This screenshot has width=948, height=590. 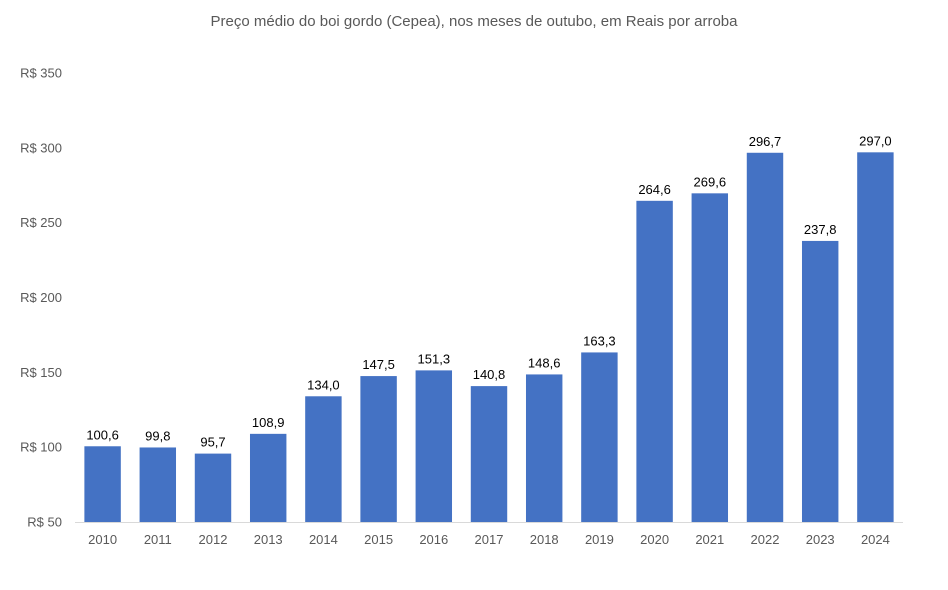 What do you see at coordinates (44, 522) in the screenshot?
I see `y-tick-label: R$ 50` at bounding box center [44, 522].